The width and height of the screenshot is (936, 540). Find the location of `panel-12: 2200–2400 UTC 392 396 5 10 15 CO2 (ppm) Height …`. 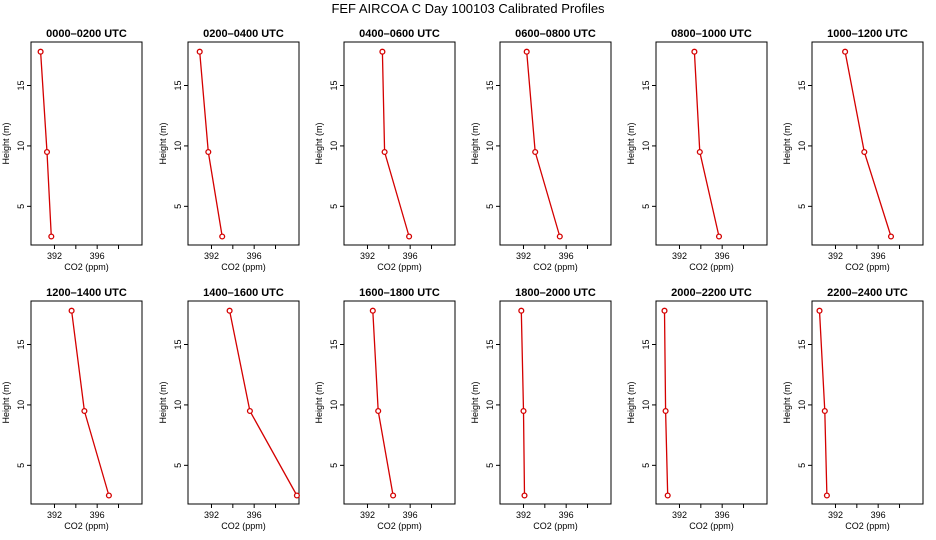

panel-12: 2200–2400 UTC 392 396 5 10 15 CO2 (ppm) Height … is located at coordinates (853, 409).